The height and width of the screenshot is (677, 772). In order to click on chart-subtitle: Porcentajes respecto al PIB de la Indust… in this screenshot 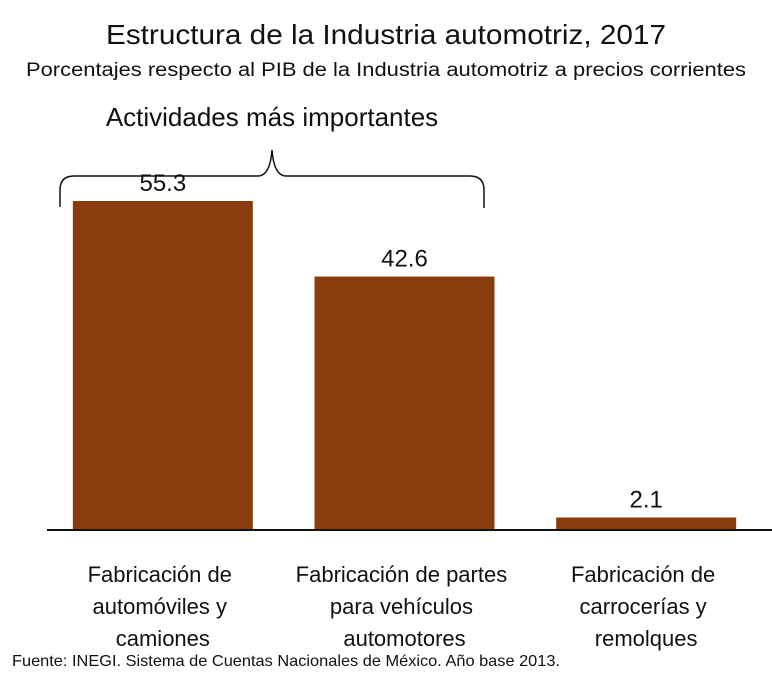, I will do `click(386, 70)`.